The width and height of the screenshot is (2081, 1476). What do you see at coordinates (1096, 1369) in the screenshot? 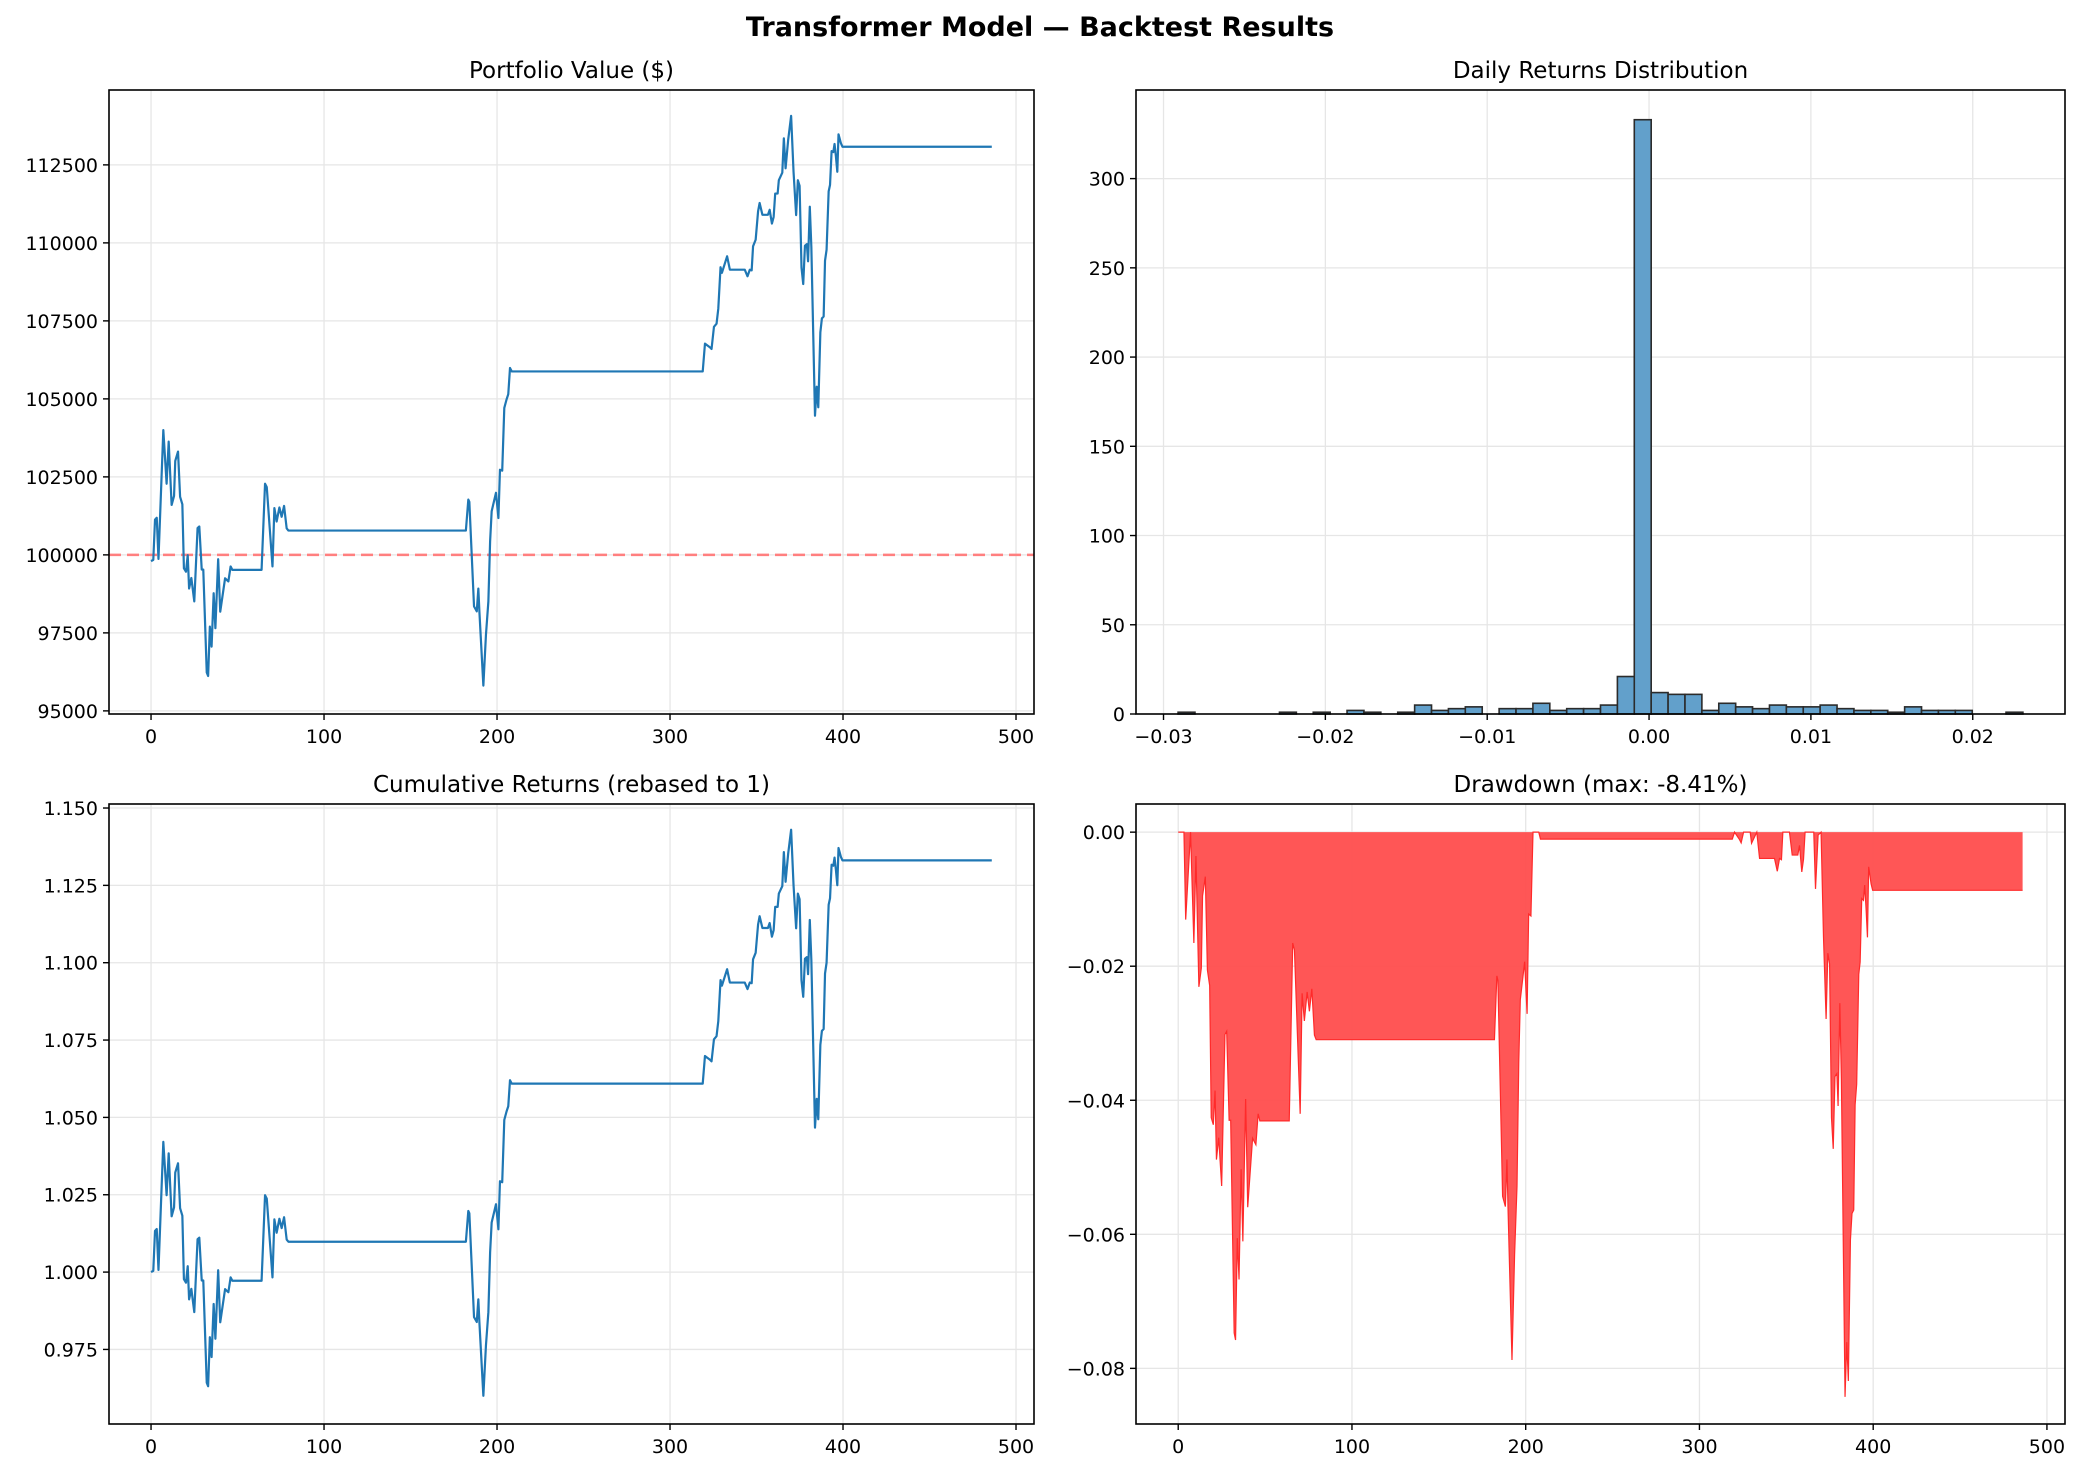
I see `y-tick-label: −0.08` at bounding box center [1096, 1369].